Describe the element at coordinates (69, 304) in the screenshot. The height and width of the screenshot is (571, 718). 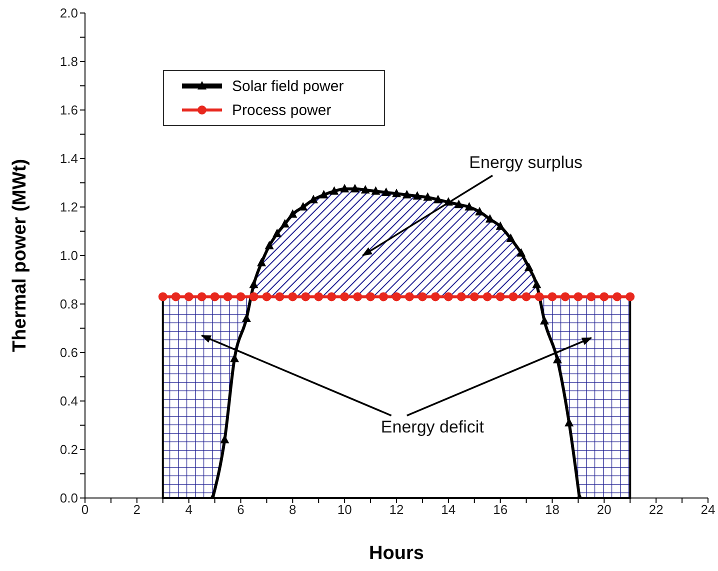
I see `y-tick-label: 0.8` at that location.